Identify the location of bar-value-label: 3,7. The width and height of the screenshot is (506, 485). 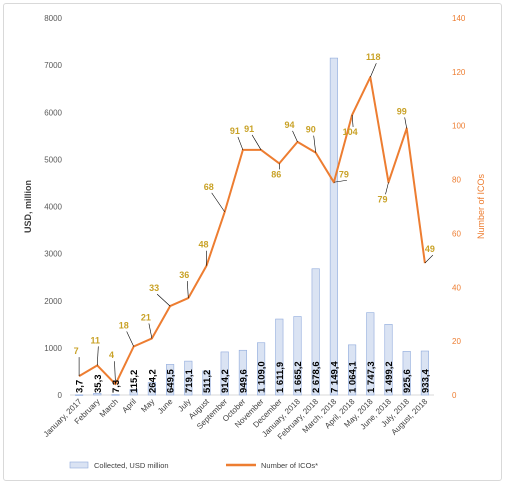
(80, 386).